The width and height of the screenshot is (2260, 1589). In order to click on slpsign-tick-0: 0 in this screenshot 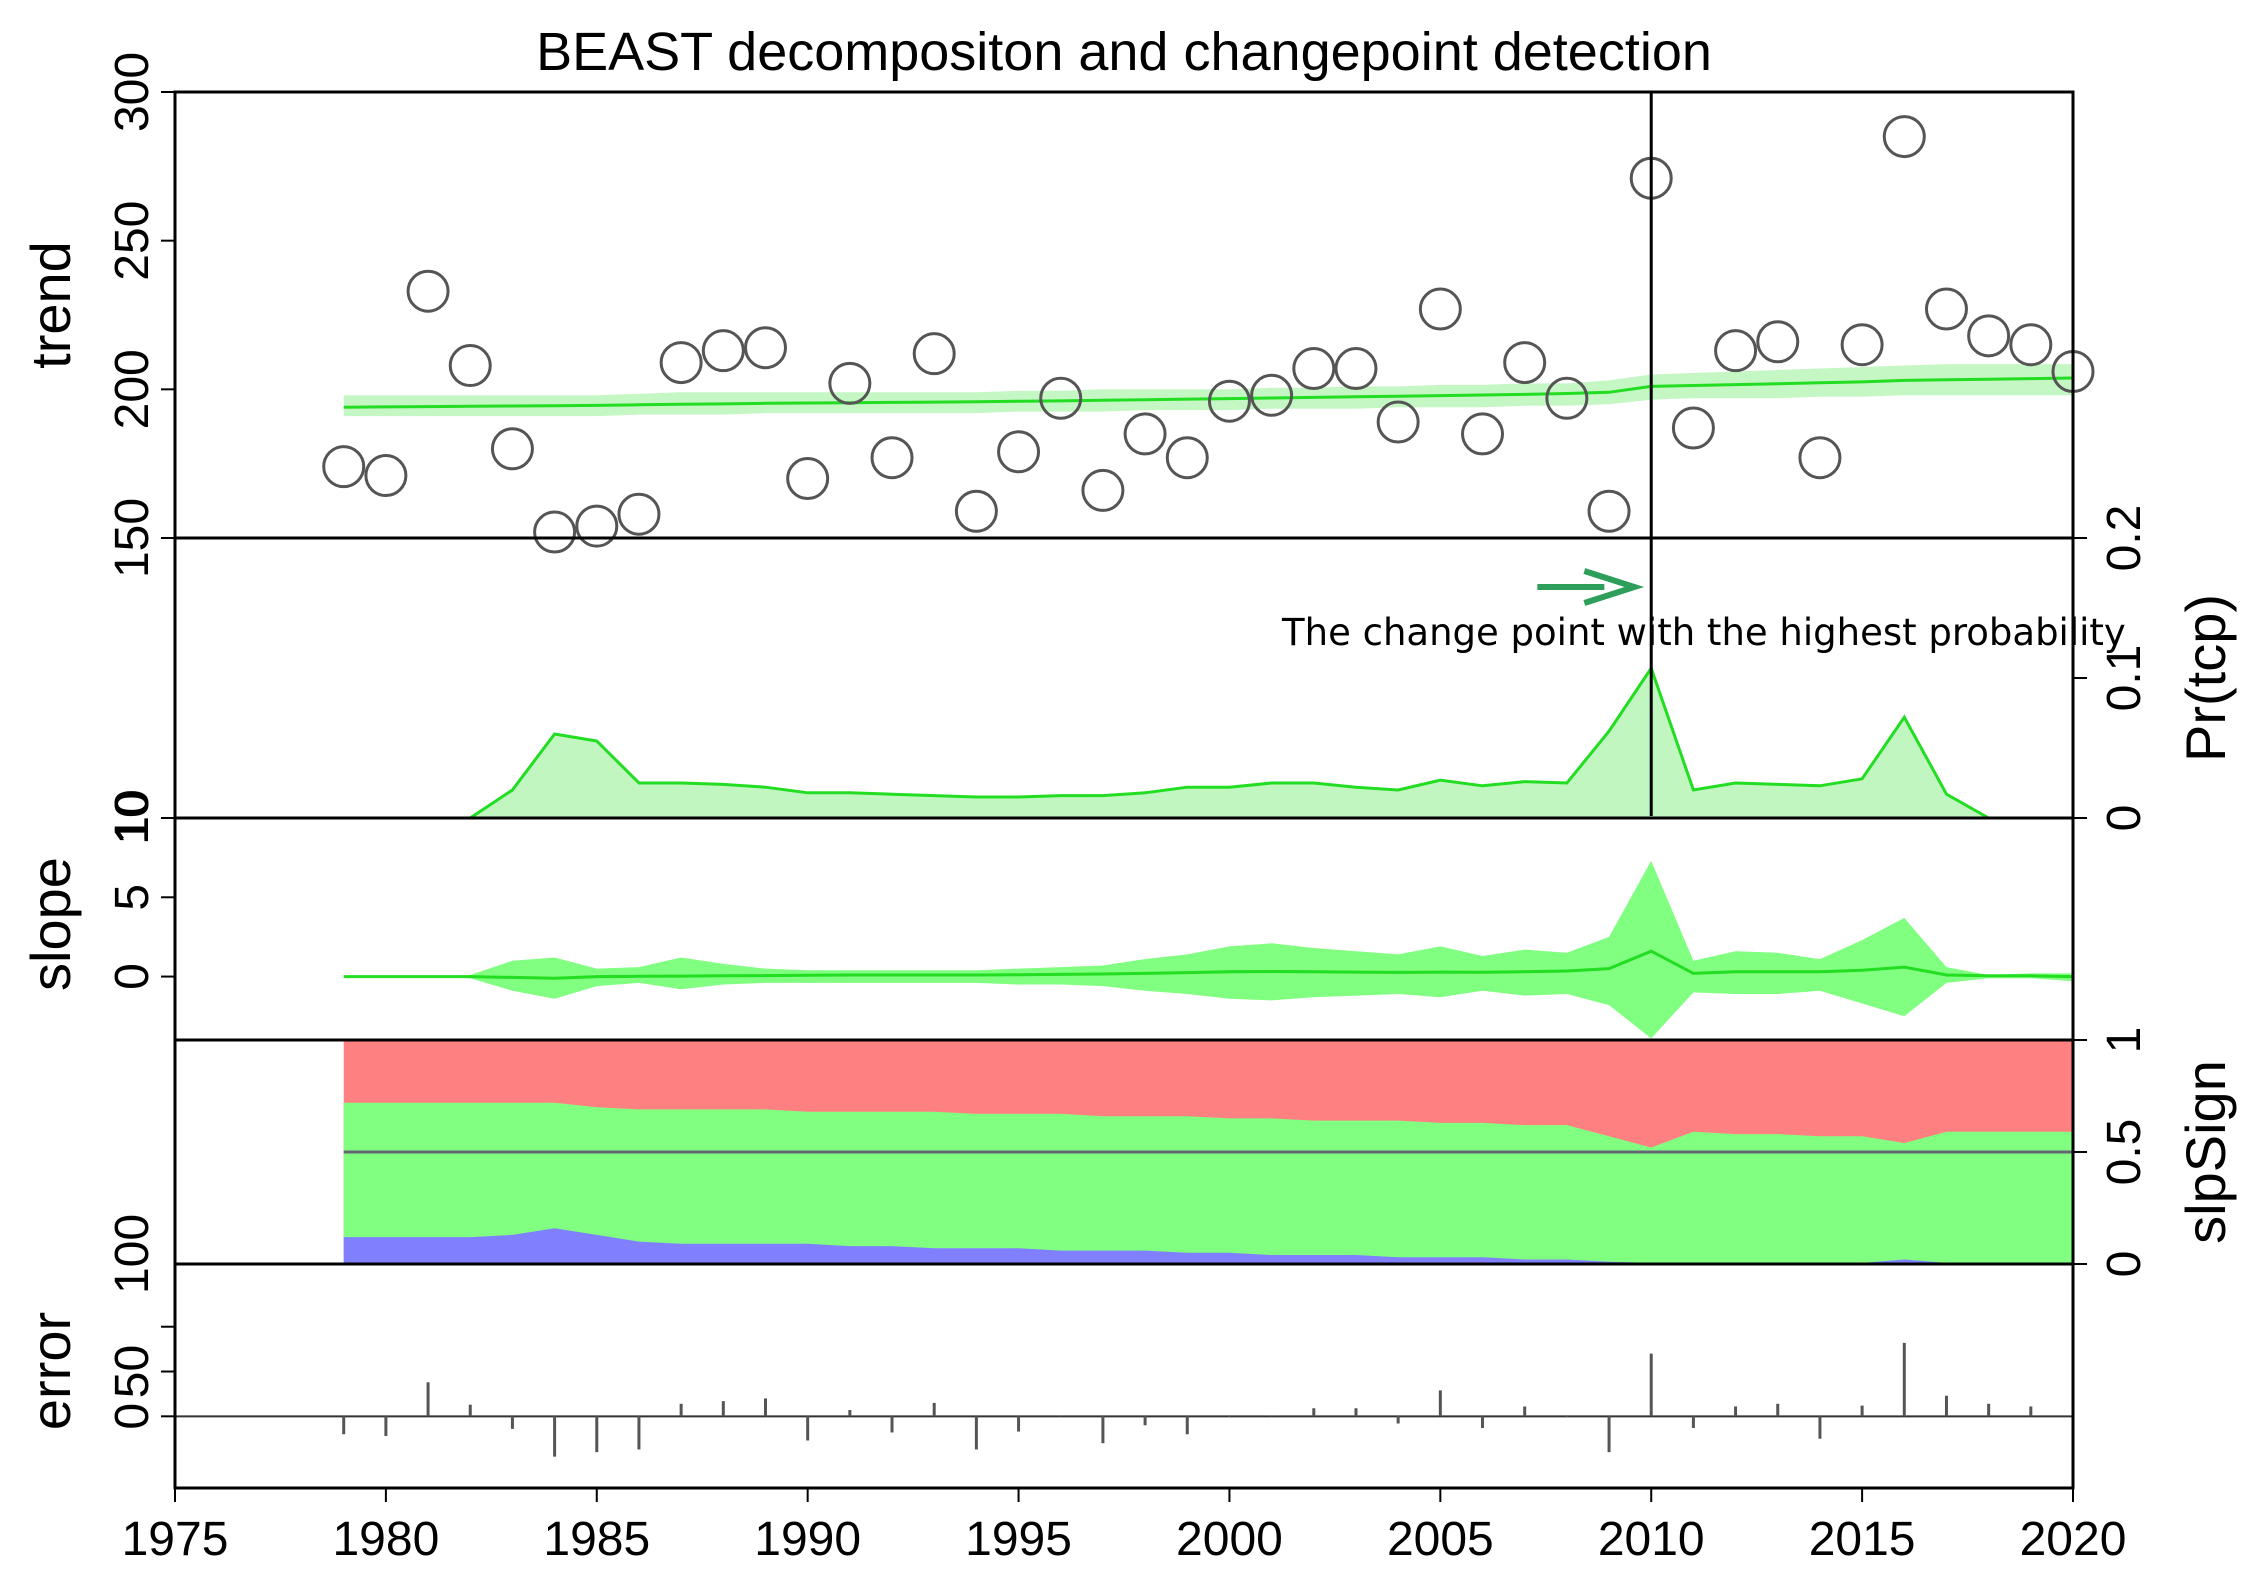, I will do `click(2124, 1264)`.